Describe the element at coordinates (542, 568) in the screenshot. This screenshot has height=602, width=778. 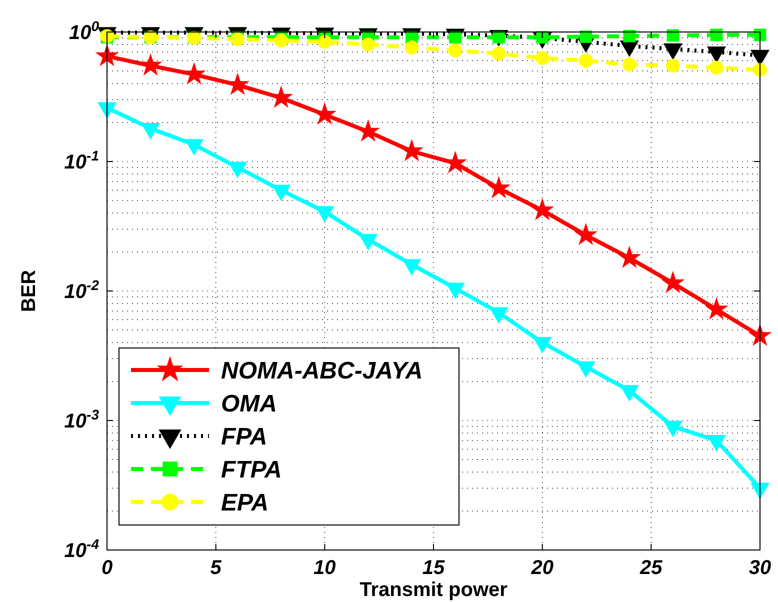
I see `x-tick-label: 20` at that location.